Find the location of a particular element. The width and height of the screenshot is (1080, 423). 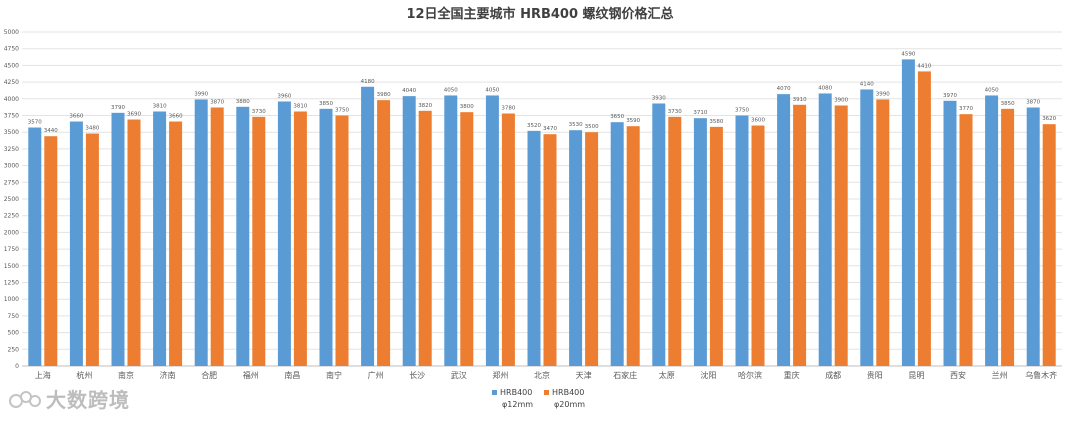

x-tick-label: 济南 is located at coordinates (168, 375).